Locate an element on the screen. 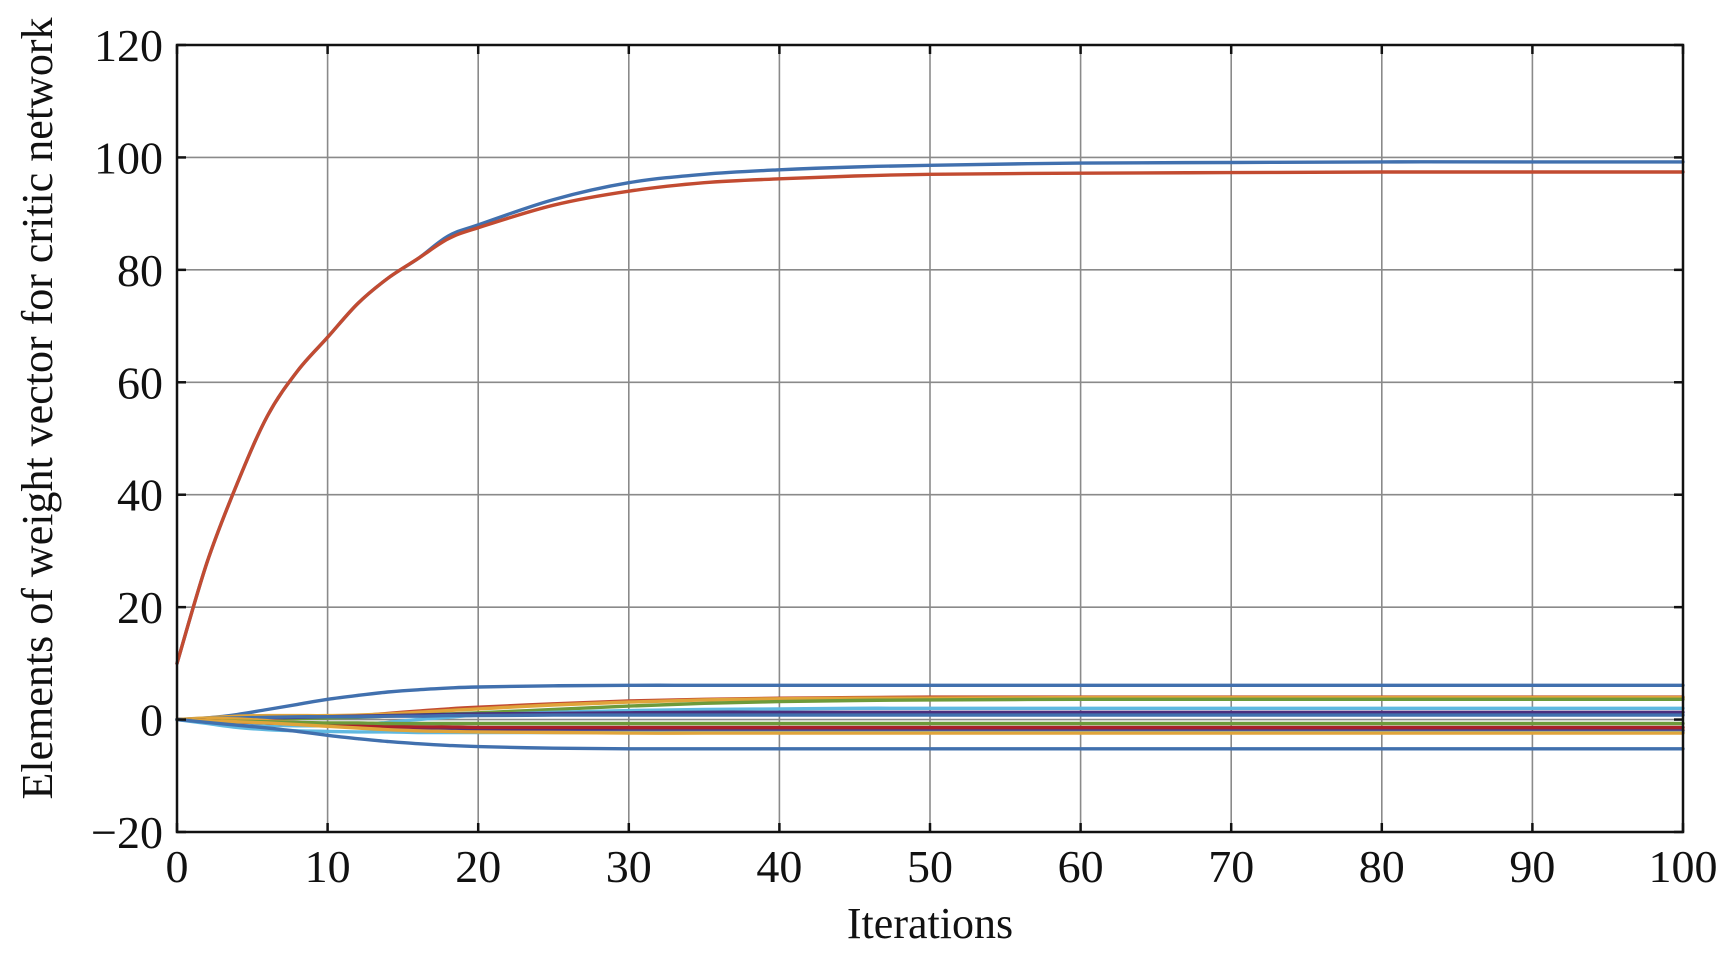 This screenshot has width=1732, height=955. x-tick-label-7: 70 is located at coordinates (1231, 866).